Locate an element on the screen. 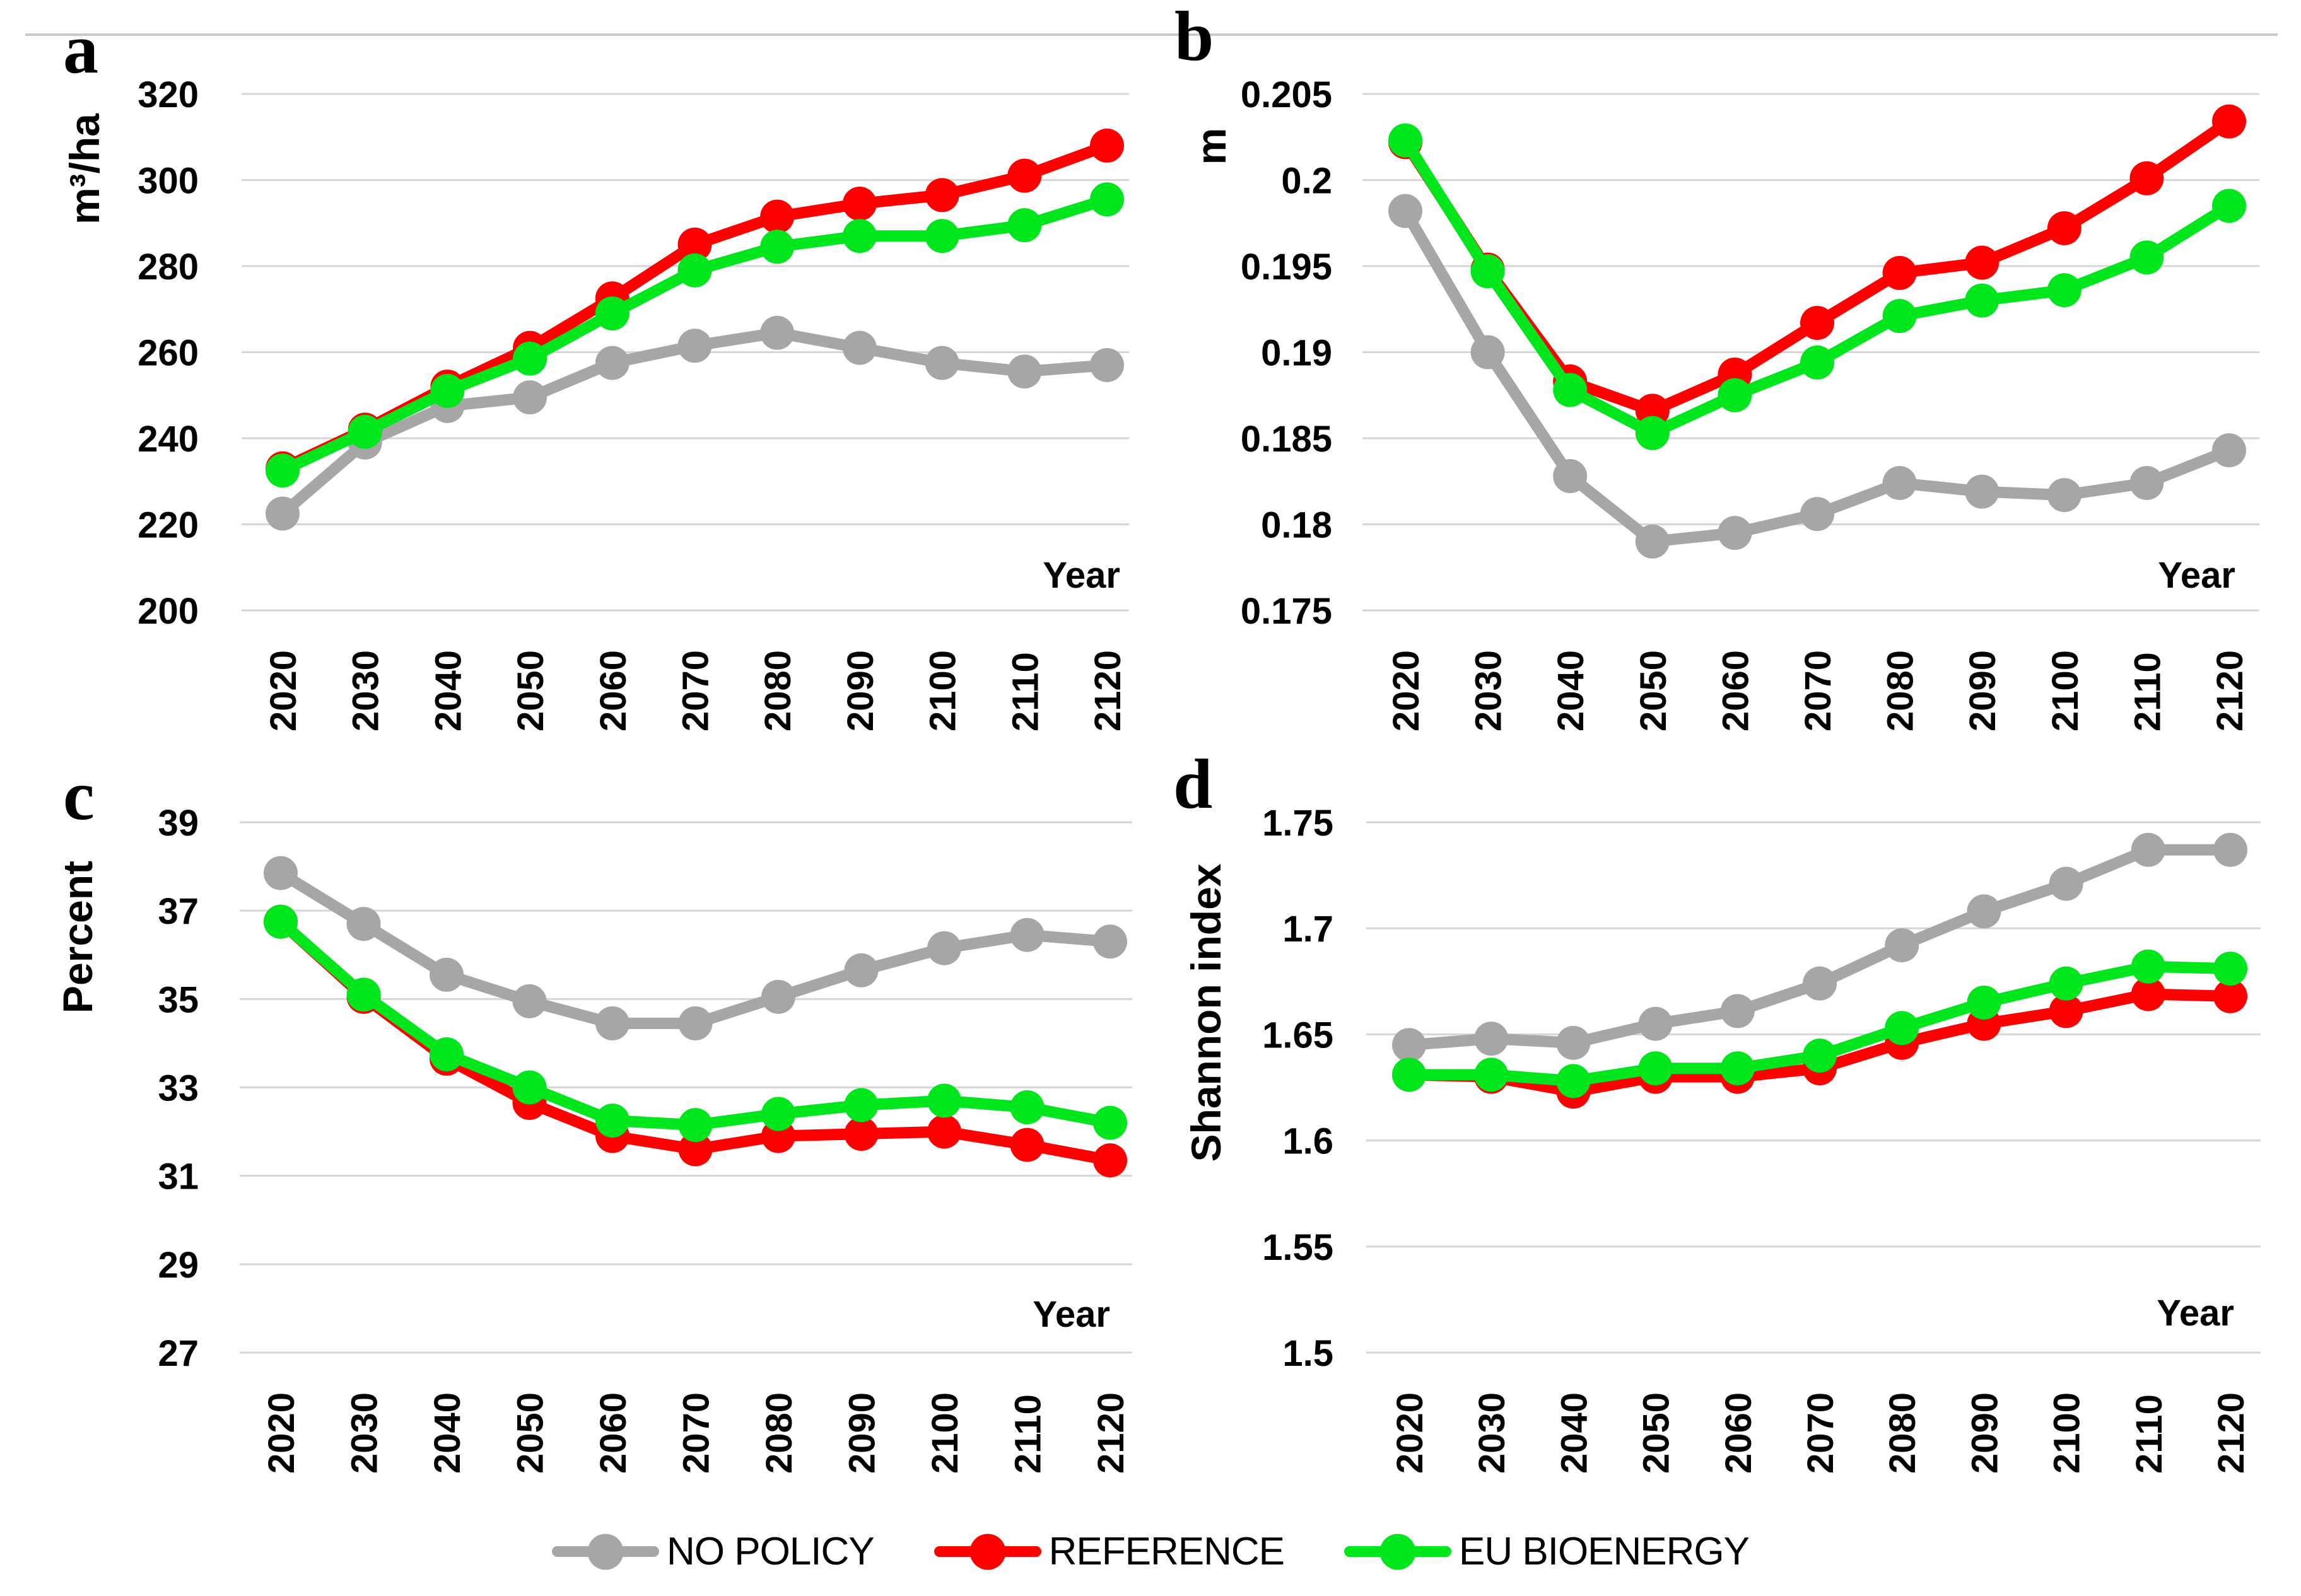  legend: NO POLICY REFERENCE EU BIOENERGY is located at coordinates (1150, 1552).